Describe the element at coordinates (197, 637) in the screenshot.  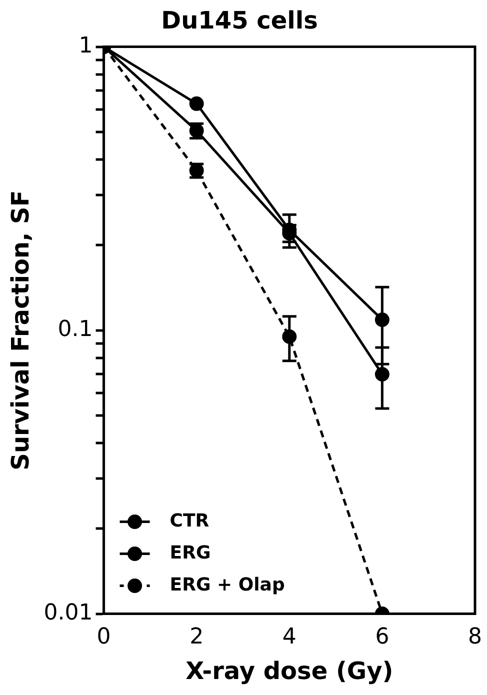
I see `x-tick-label: 2` at that location.